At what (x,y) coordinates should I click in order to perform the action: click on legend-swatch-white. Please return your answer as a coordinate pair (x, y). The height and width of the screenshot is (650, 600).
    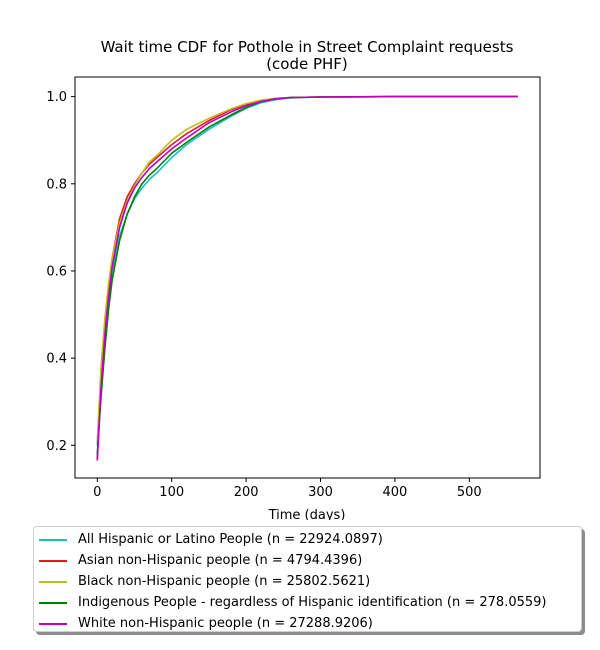
    Looking at the image, I should click on (53, 623).